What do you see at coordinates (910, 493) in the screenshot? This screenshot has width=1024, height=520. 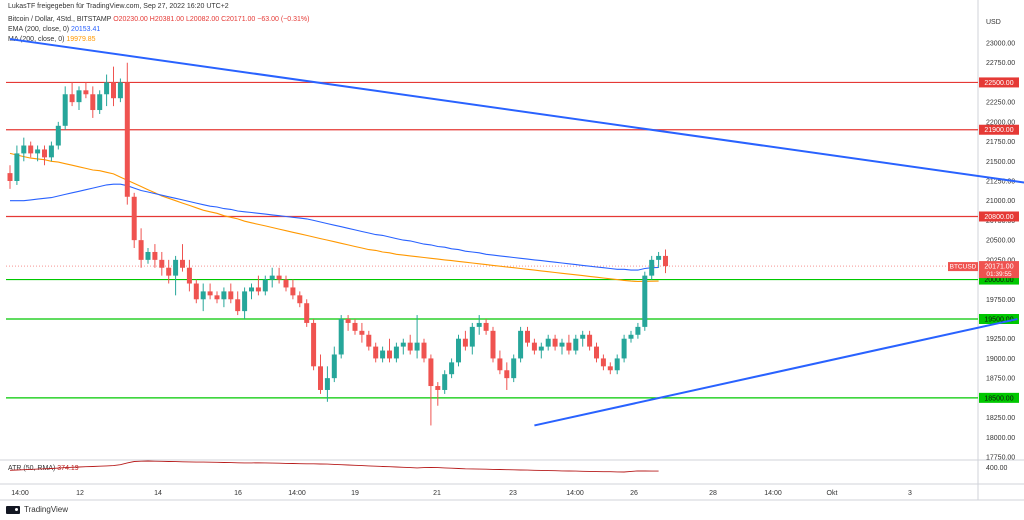 I see `x-tick-label: 3` at bounding box center [910, 493].